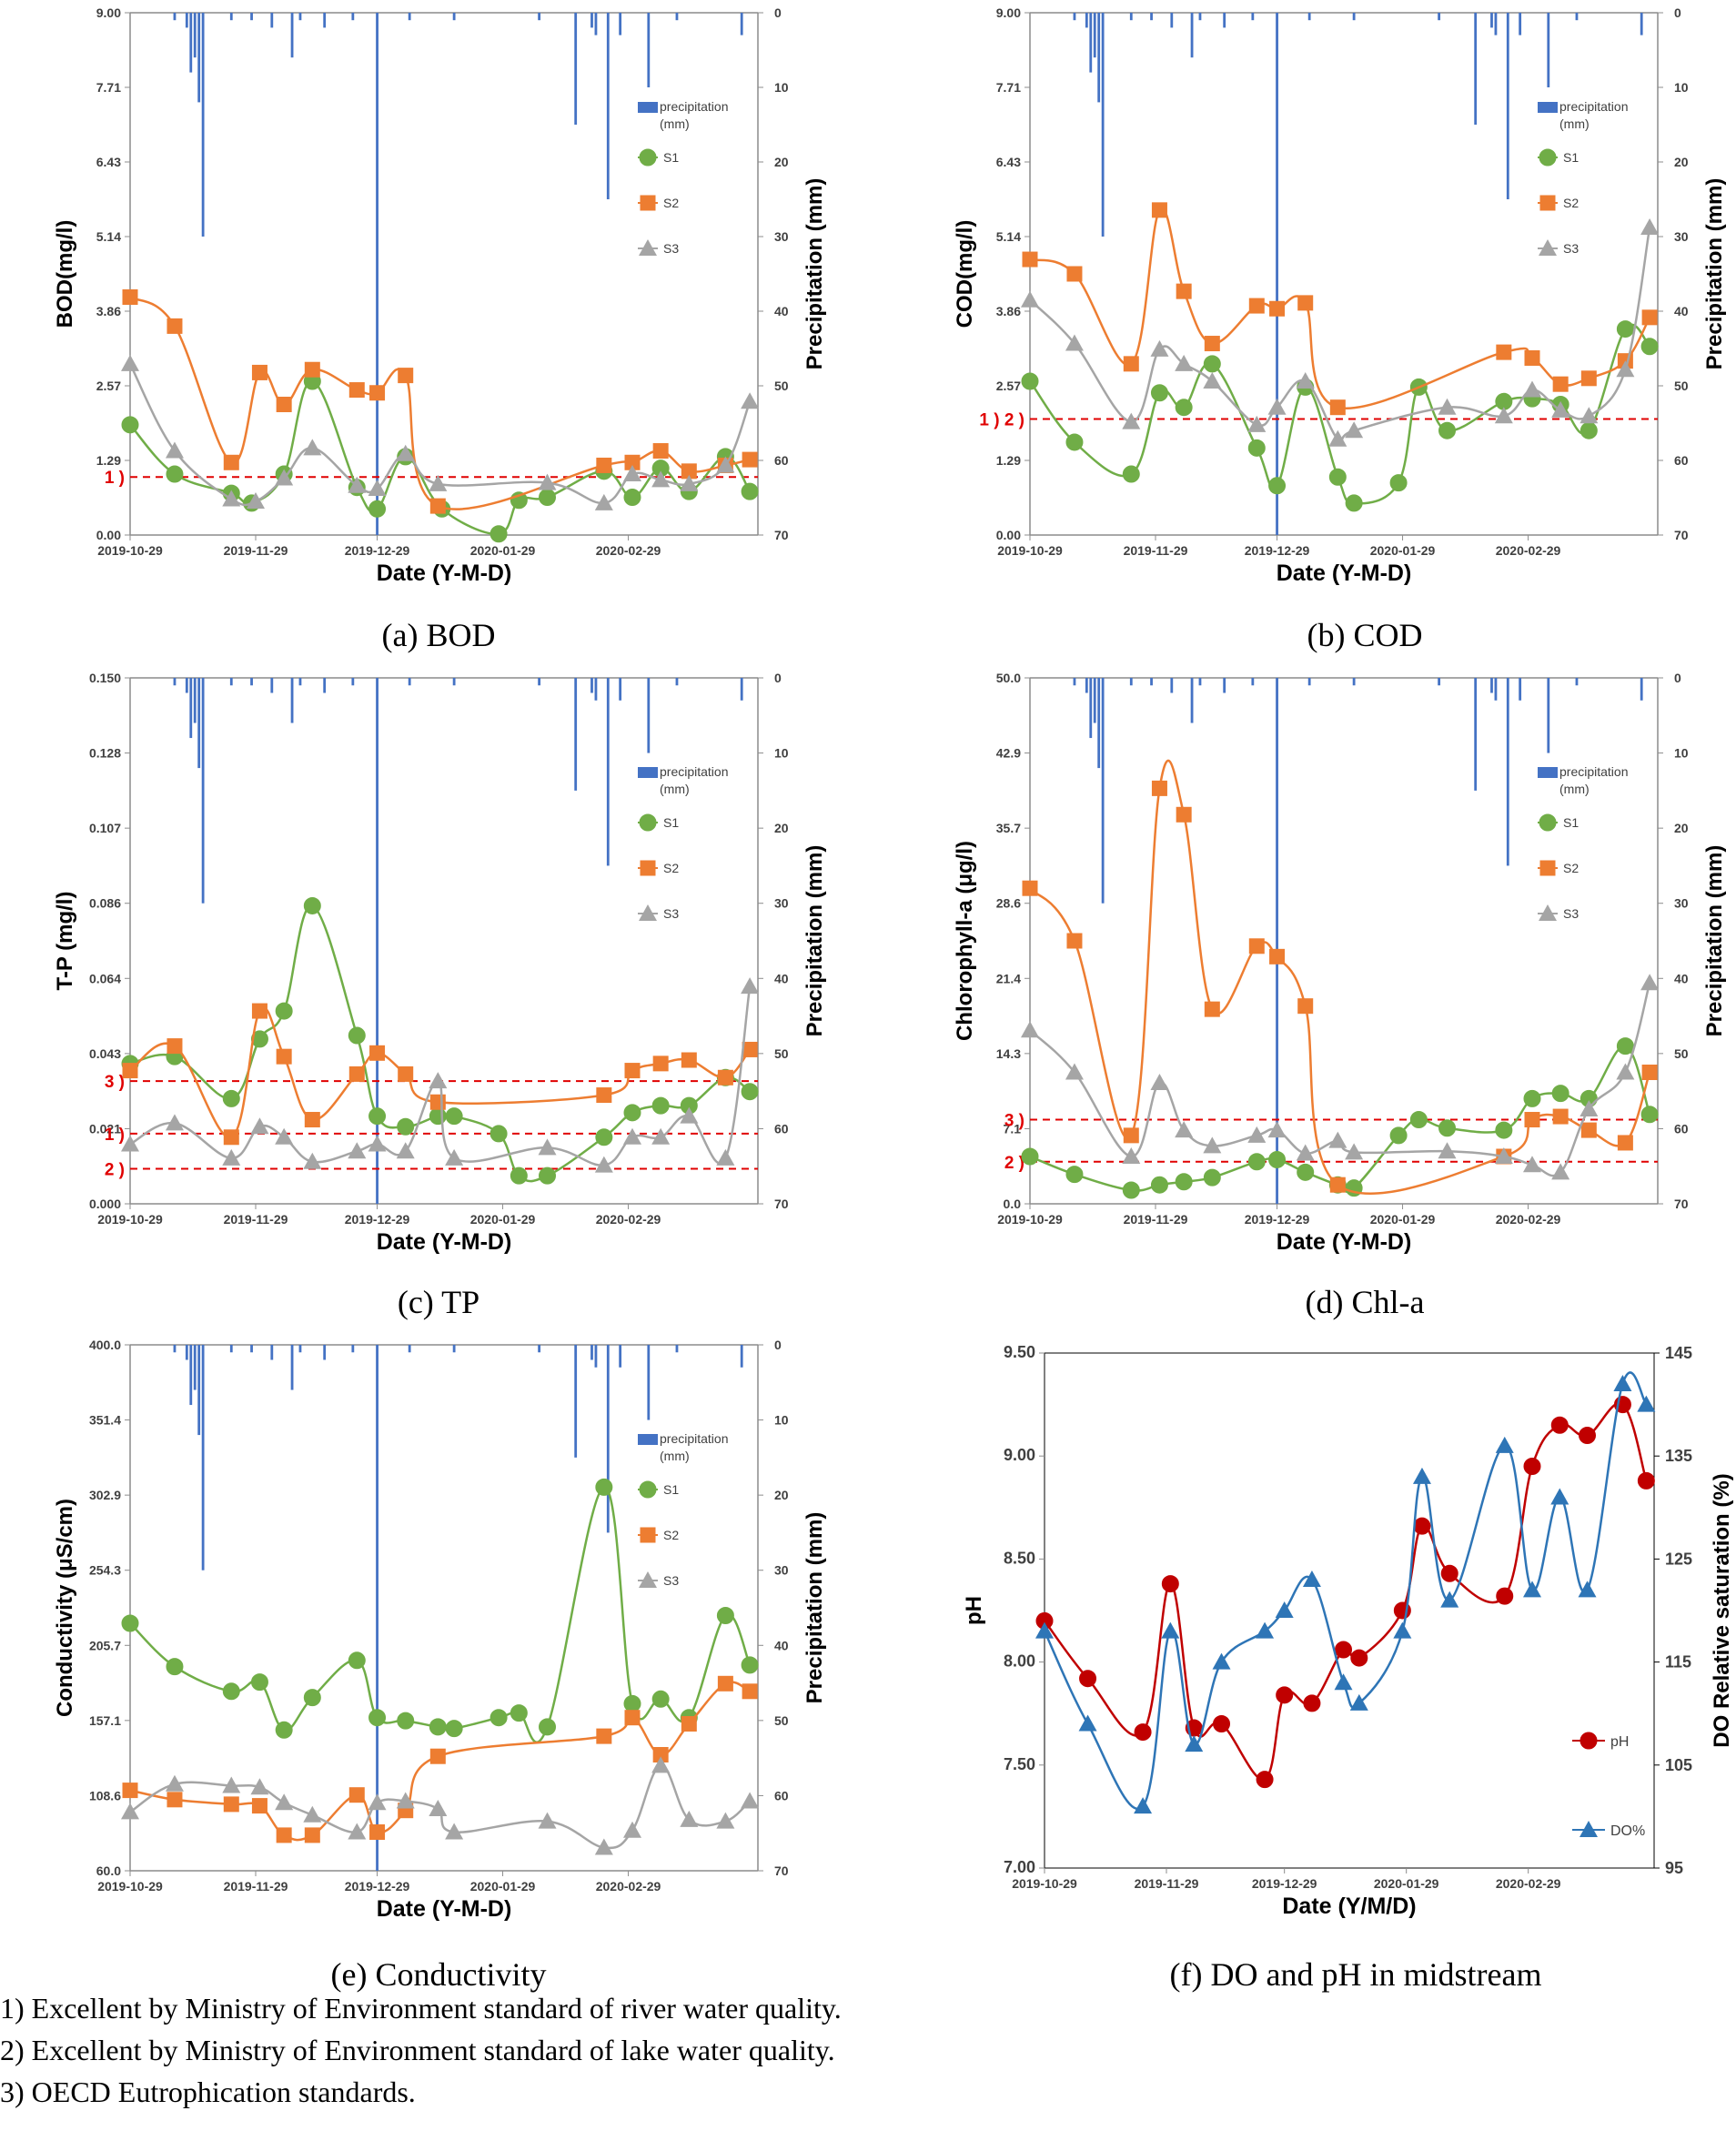 The width and height of the screenshot is (1736, 2131). What do you see at coordinates (439, 1974) in the screenshot?
I see `panel-caption: (e) Conductivity` at bounding box center [439, 1974].